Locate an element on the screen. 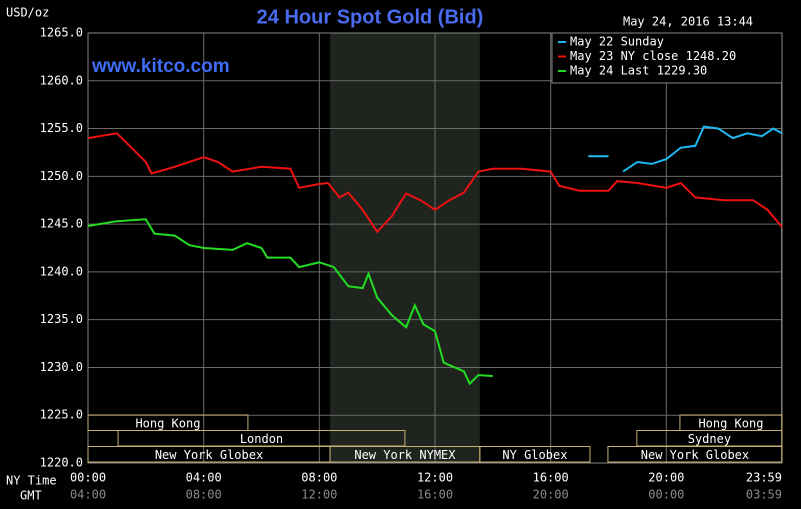 The width and height of the screenshot is (801, 509). session-label: Sydney is located at coordinates (709, 439).